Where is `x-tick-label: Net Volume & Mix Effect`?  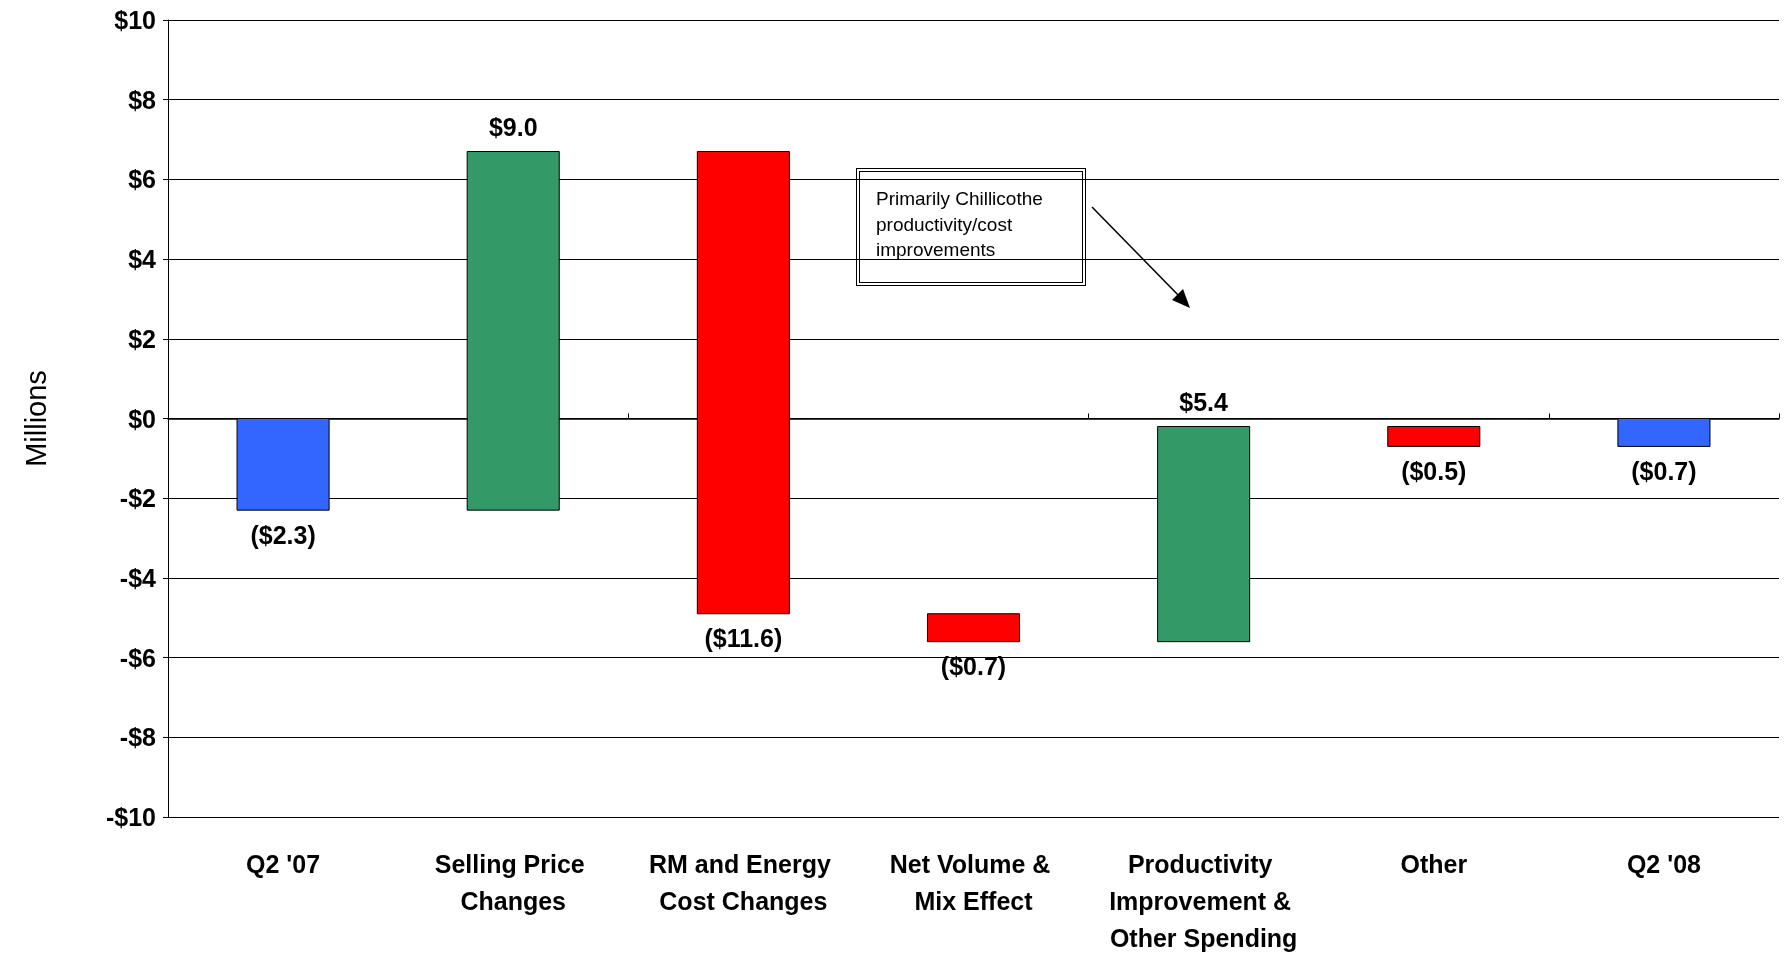
x-tick-label: Net Volume & Mix Effect is located at coordinates (973, 882).